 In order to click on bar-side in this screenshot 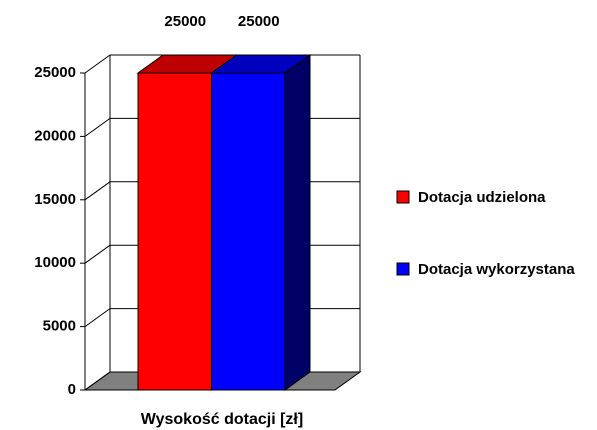, I will do `click(297, 222)`.